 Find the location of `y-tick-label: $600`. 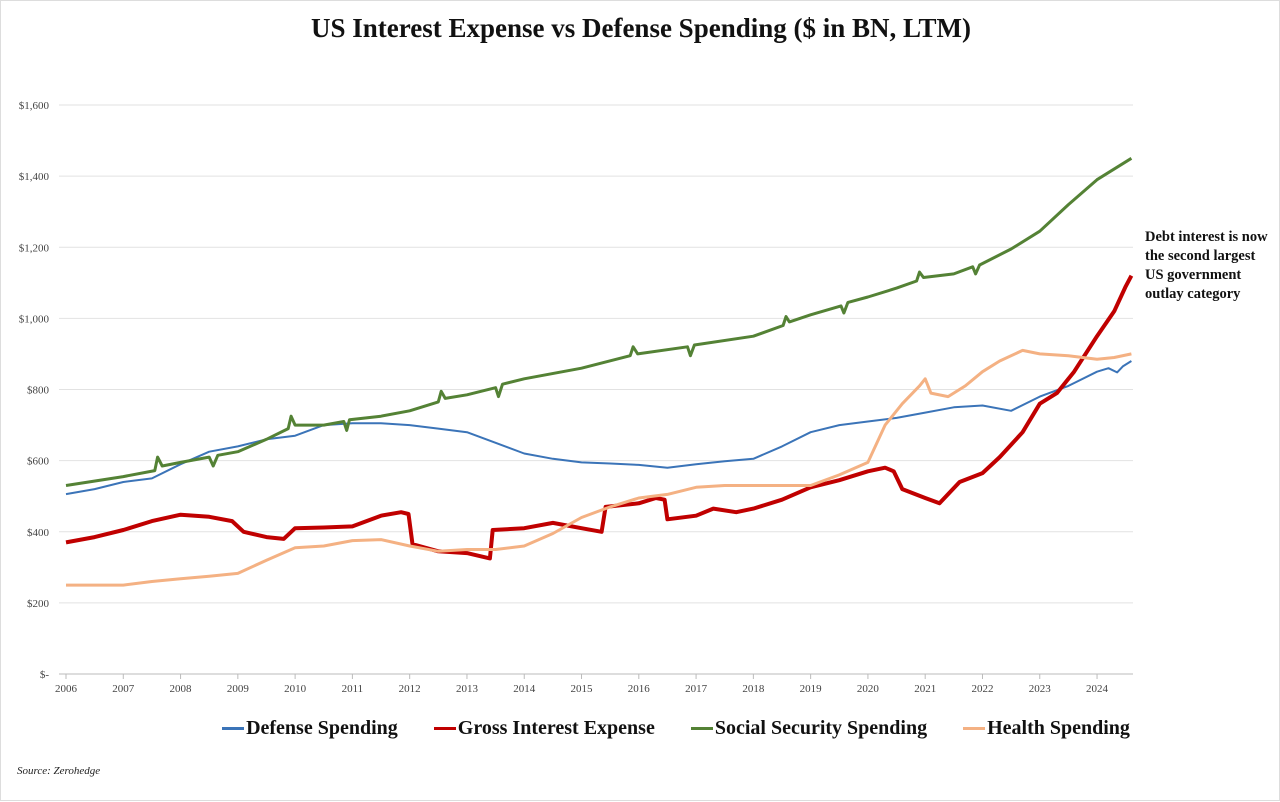

y-tick-label: $600 is located at coordinates (38, 462).